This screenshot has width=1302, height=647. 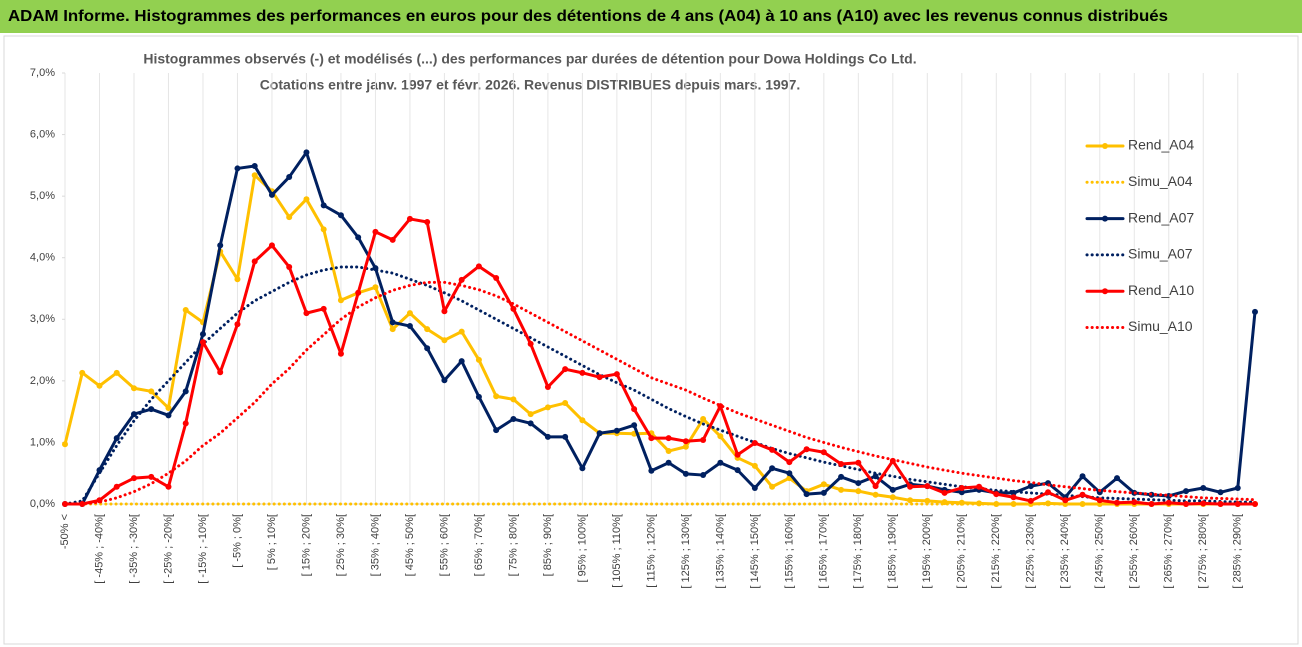 What do you see at coordinates (1160, 181) in the screenshot?
I see `legend-label: Simu_A04` at bounding box center [1160, 181].